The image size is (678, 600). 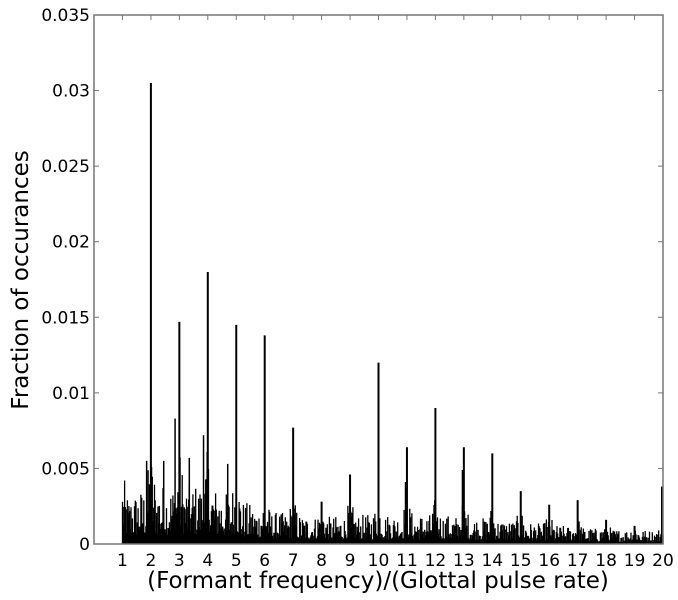 I want to click on x-tick-label: 5, so click(x=236, y=561).